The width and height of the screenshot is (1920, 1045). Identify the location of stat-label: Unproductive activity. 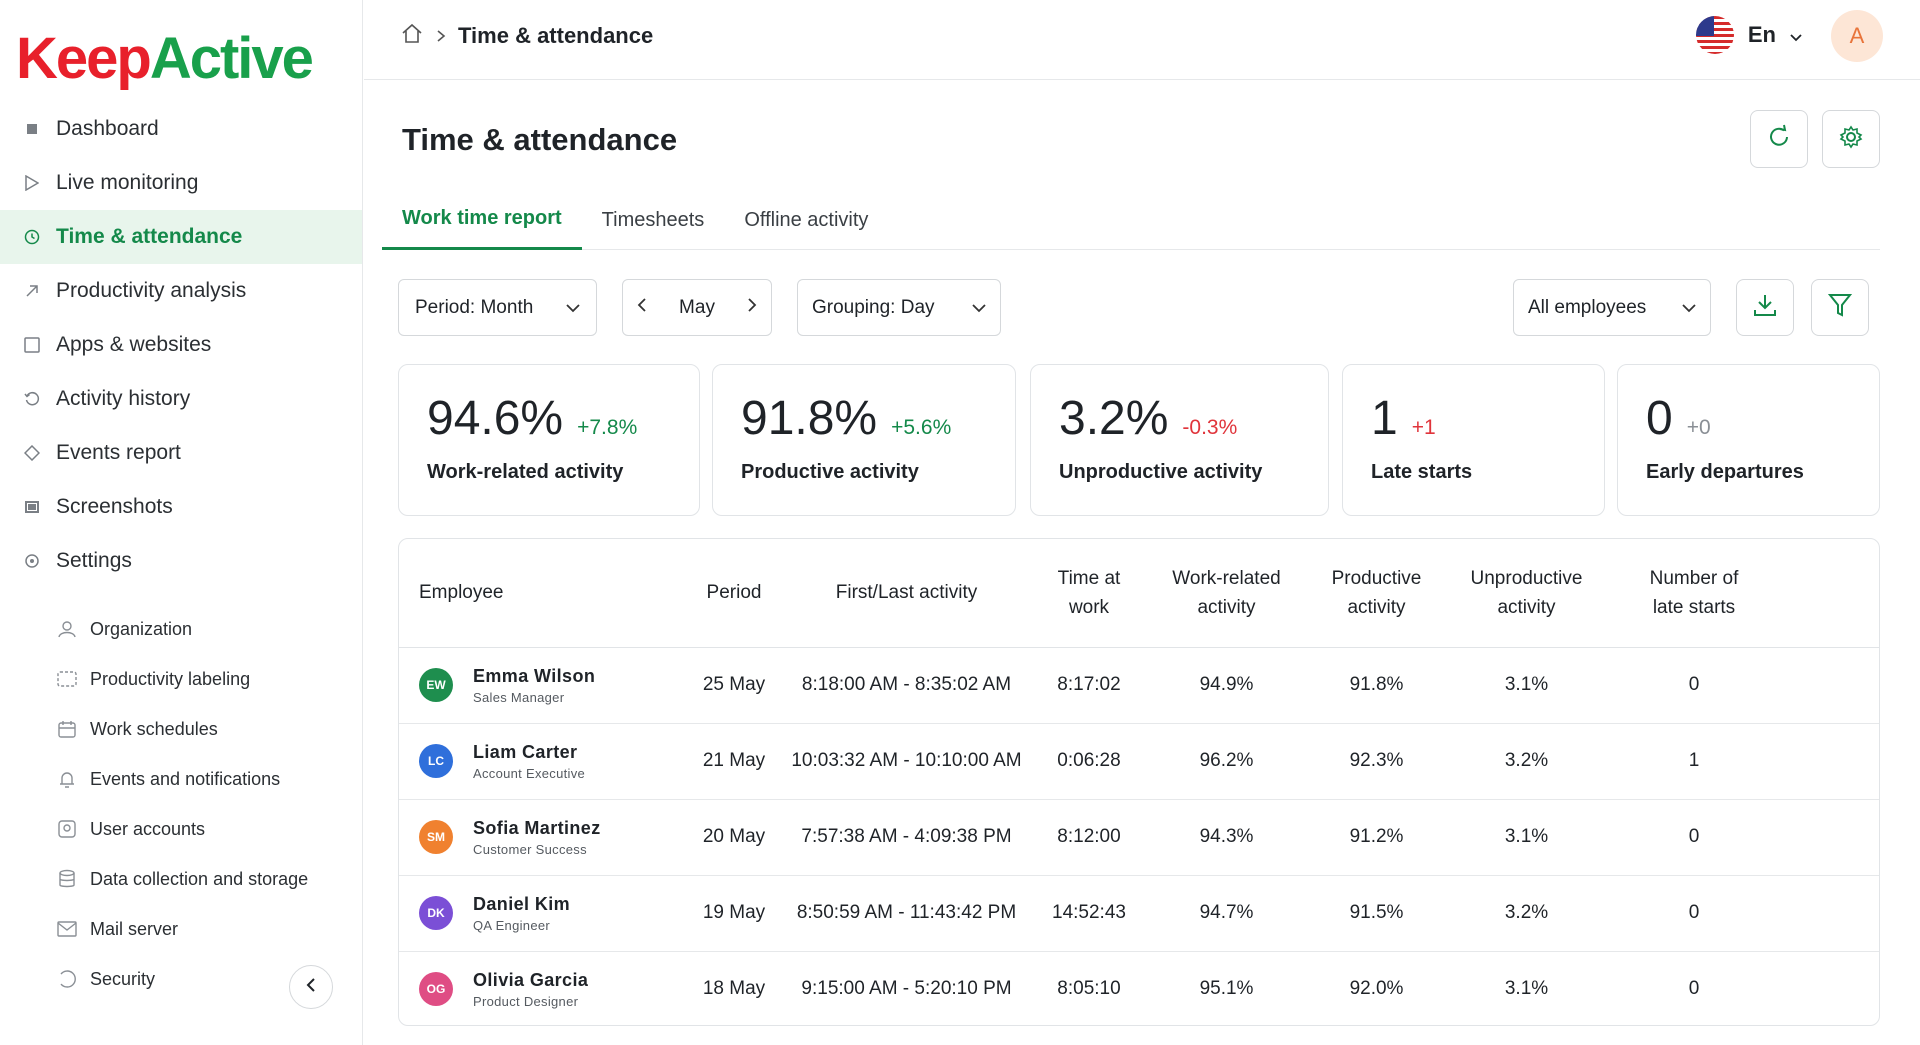
(1161, 472).